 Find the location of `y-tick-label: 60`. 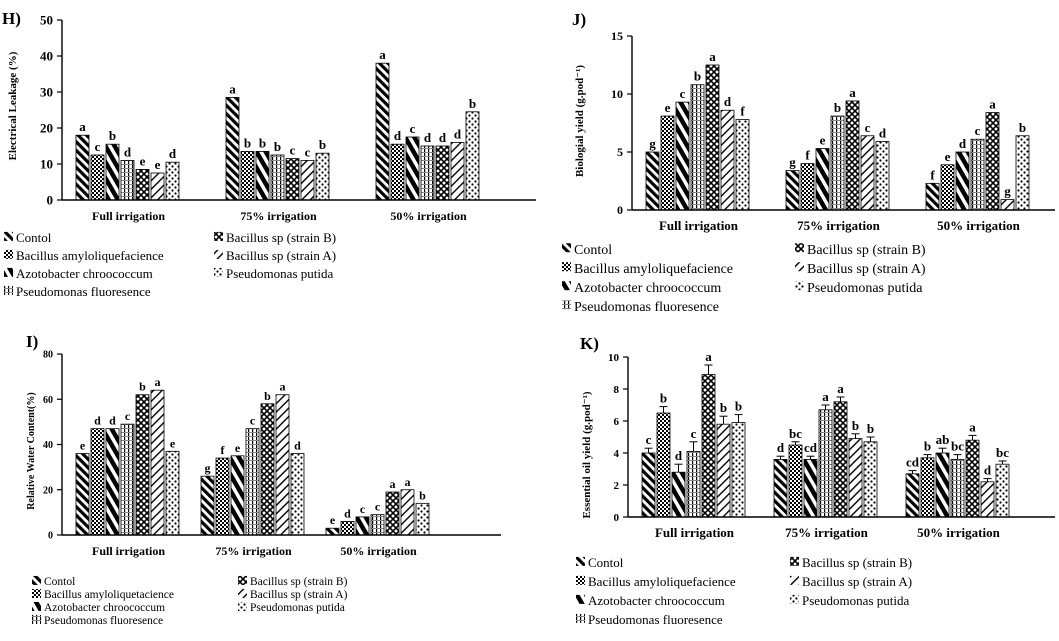

y-tick-label: 60 is located at coordinates (48, 400).